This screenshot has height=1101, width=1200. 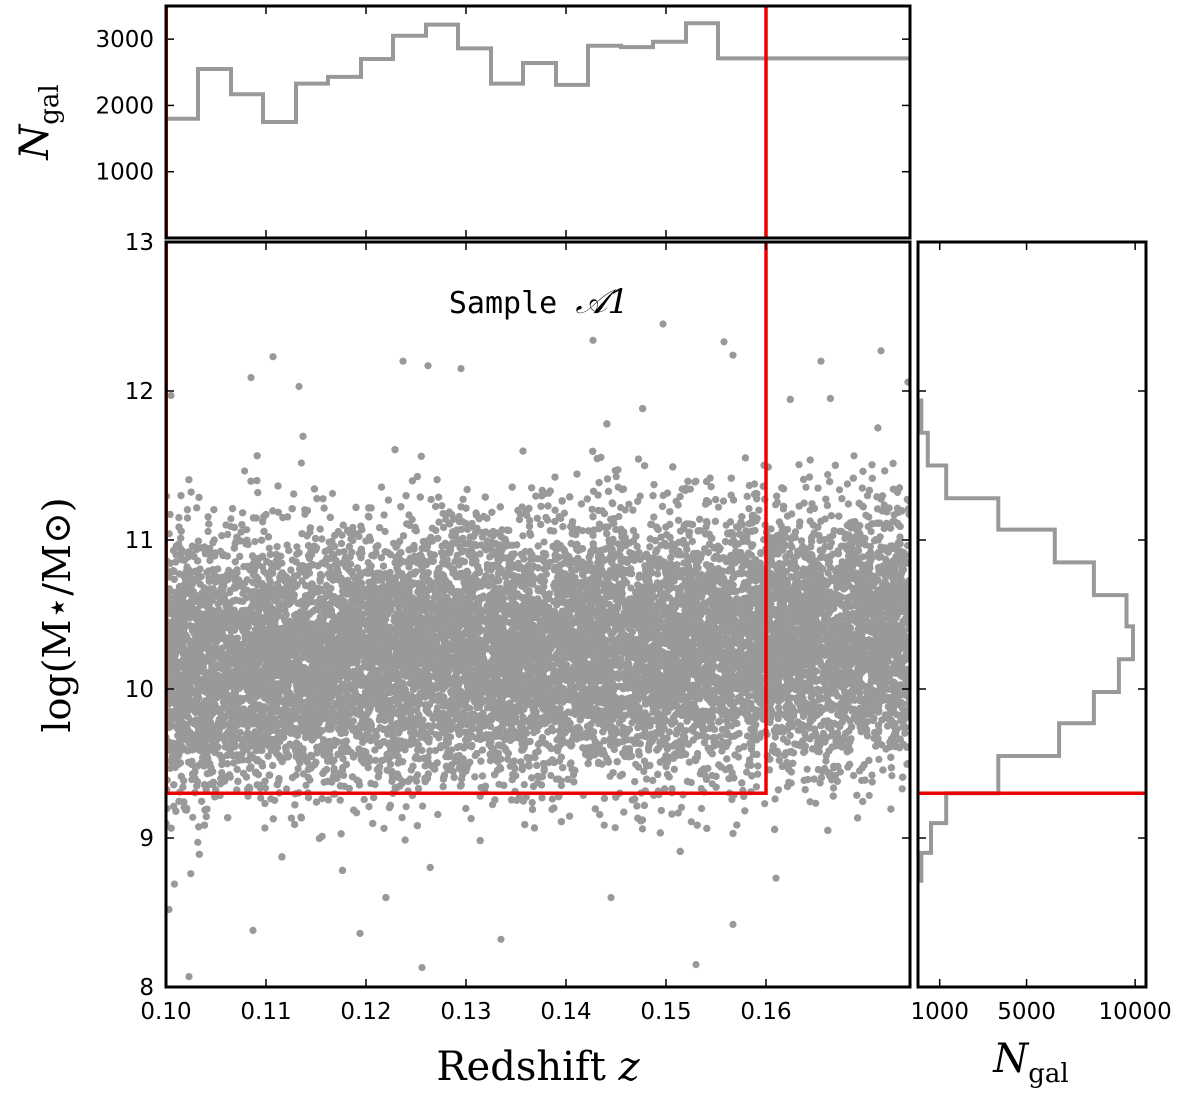 I want to click on top-histogram-frame, so click(x=538, y=122).